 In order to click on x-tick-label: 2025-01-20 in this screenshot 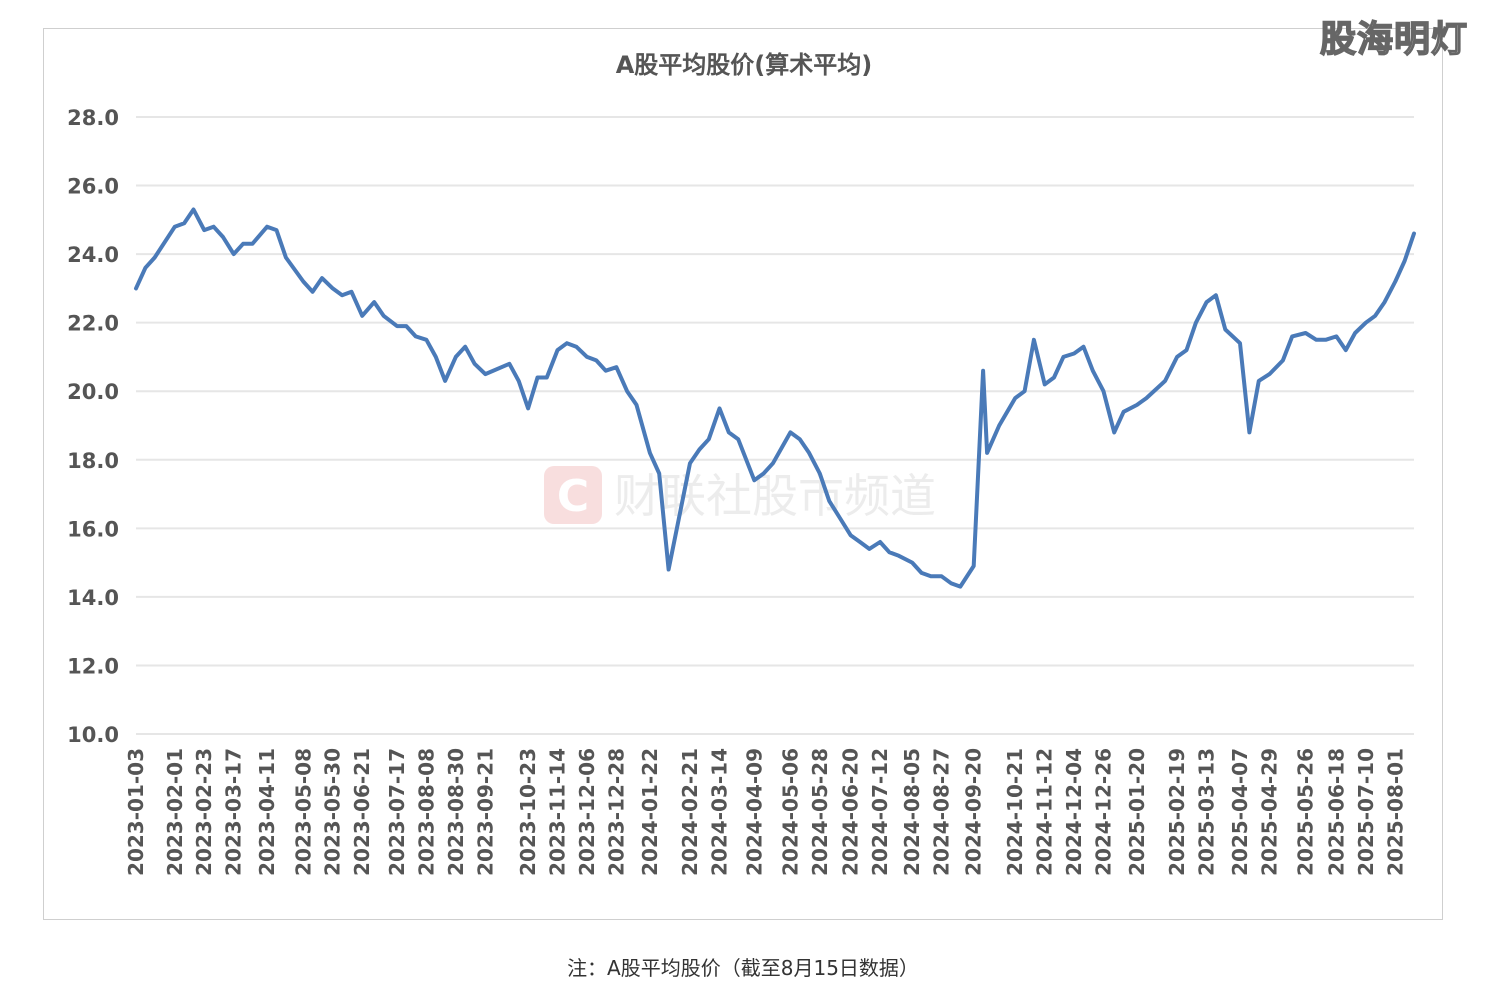, I will do `click(1137, 812)`.